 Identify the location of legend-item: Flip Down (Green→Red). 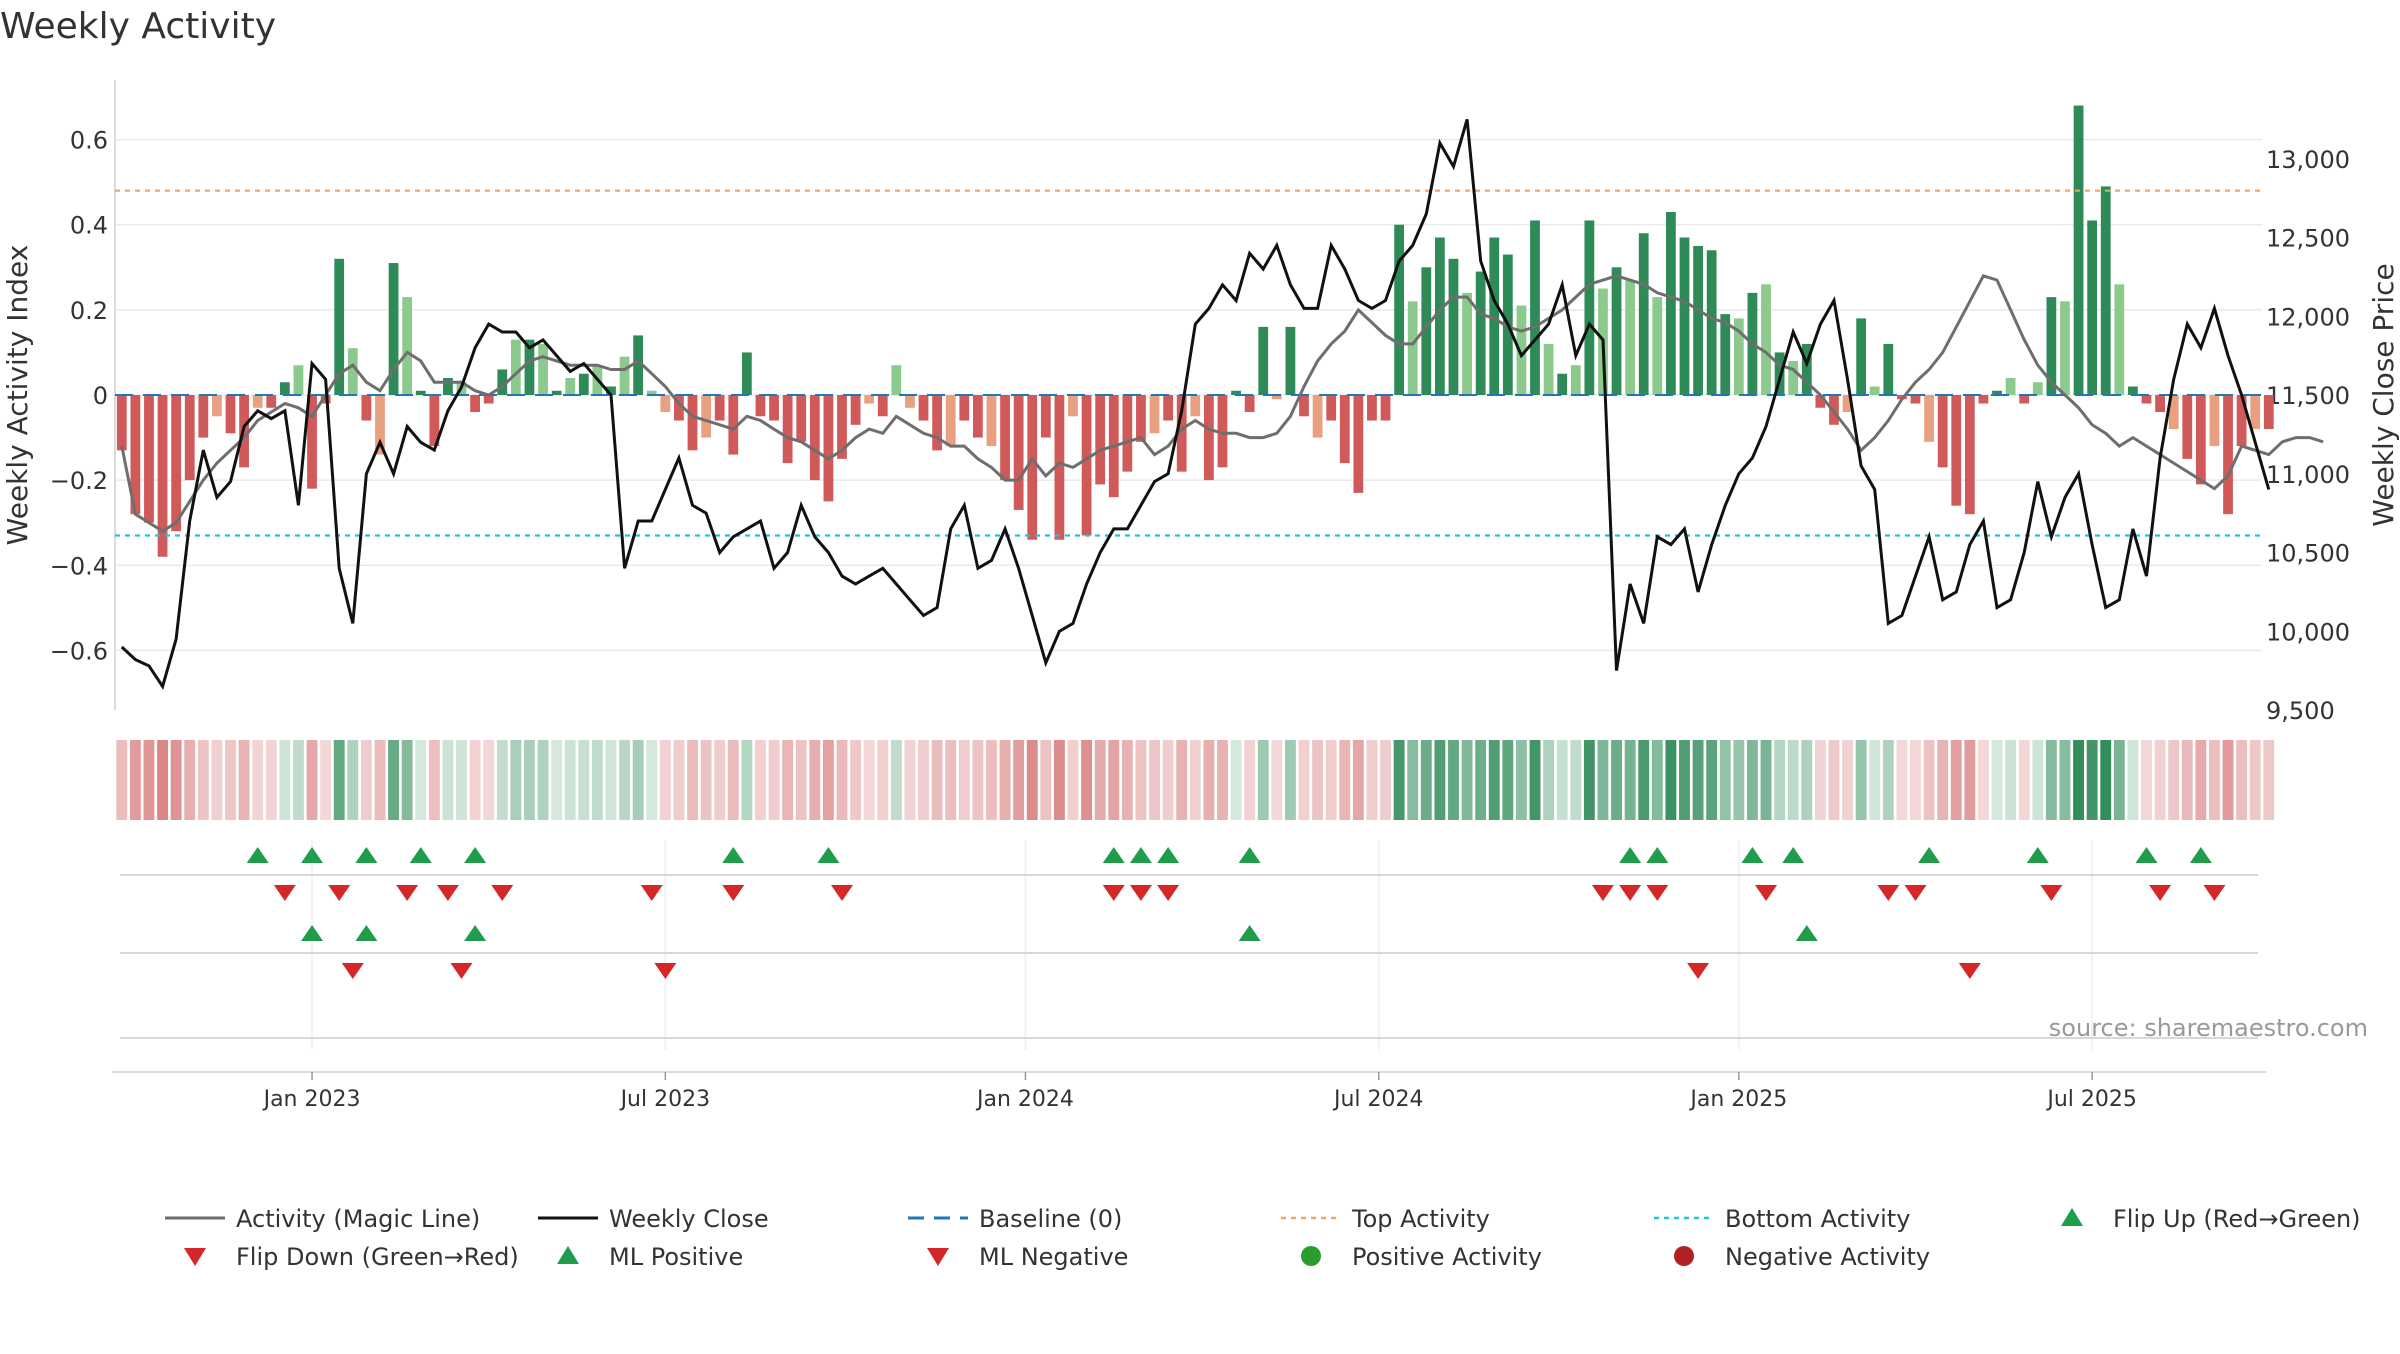
(351, 1257).